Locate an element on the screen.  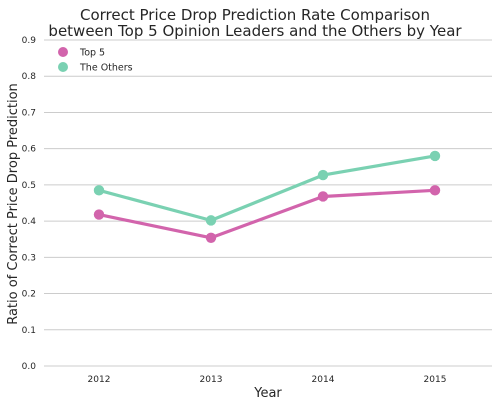
legend: Top 5 The Others is located at coordinates (93, 59).